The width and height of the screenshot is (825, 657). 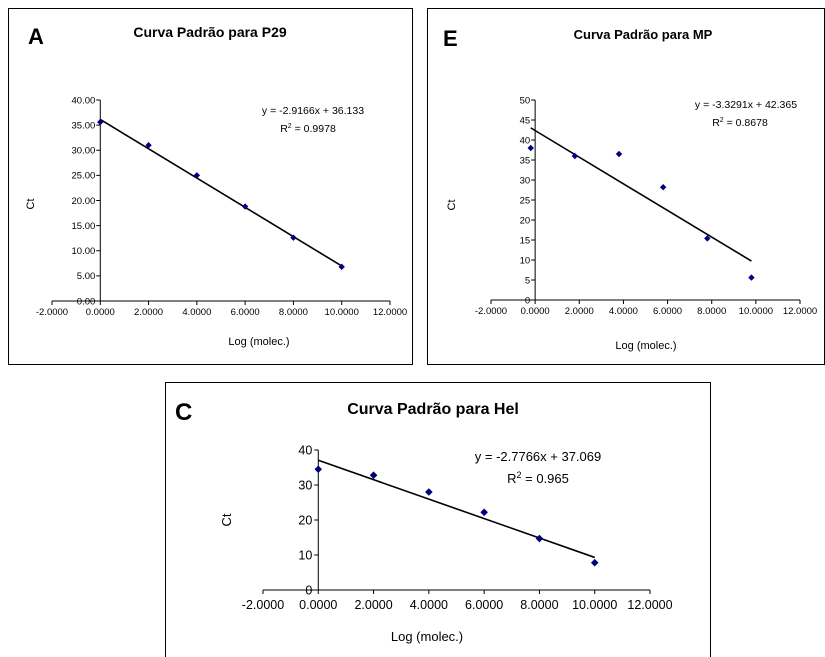 What do you see at coordinates (84, 100) in the screenshot?
I see `y-tick-label: 40.00` at bounding box center [84, 100].